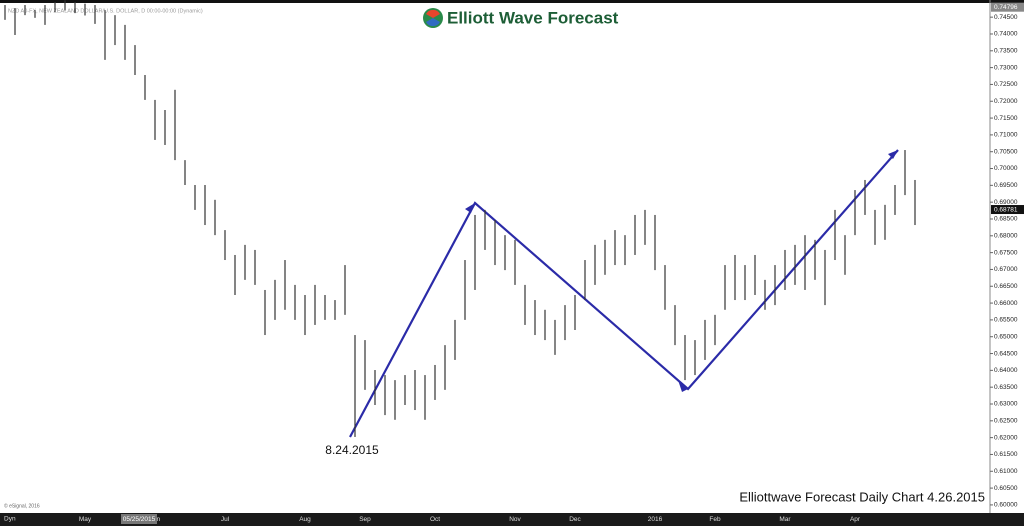 The image size is (1024, 526). Describe the element at coordinates (715, 519) in the screenshot. I see `x-tick-label: Feb` at that location.